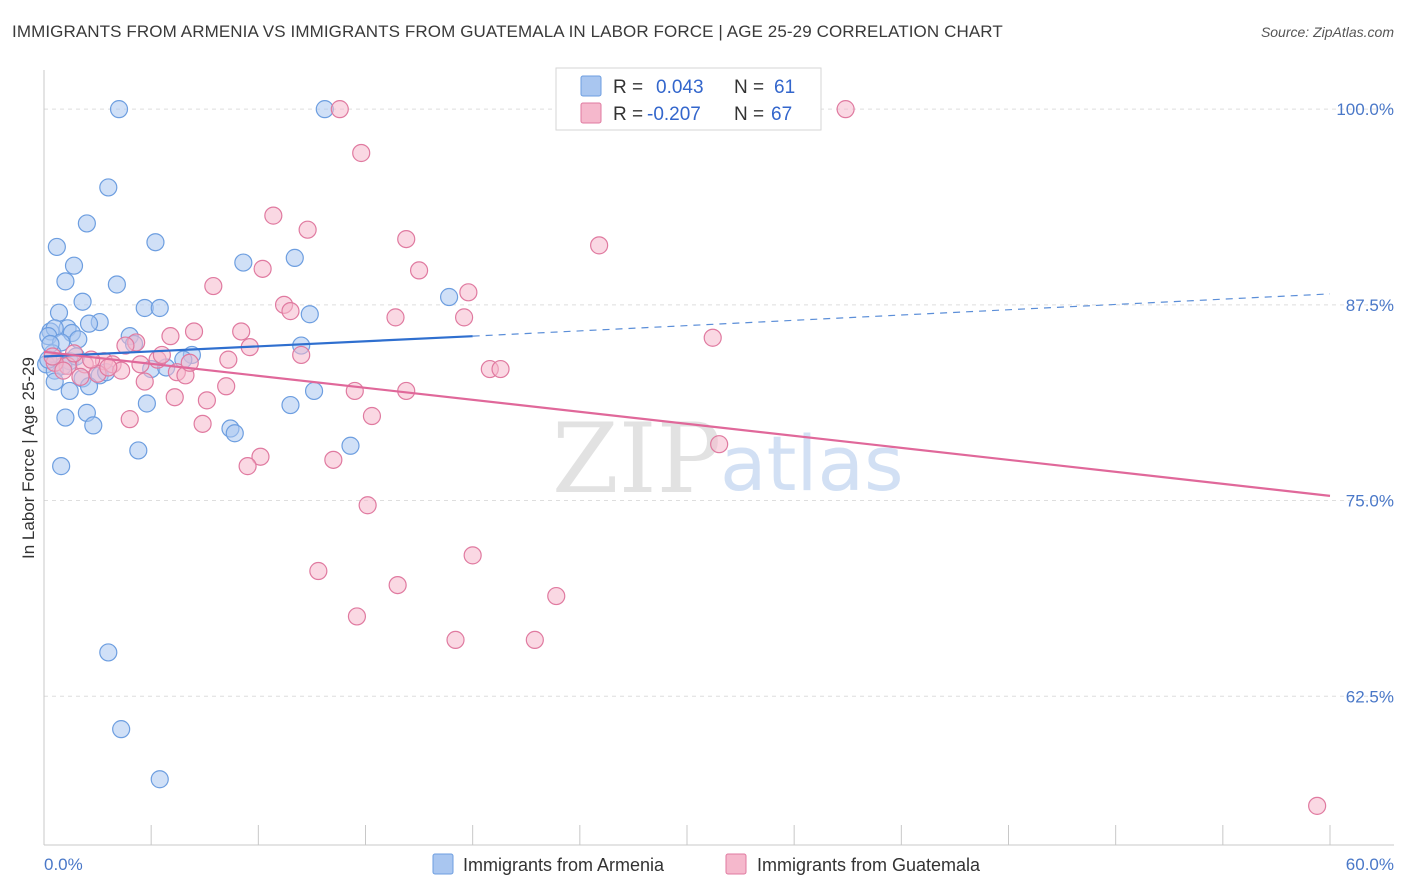 This screenshot has width=1406, height=892. I want to click on bottom-legend-label-armenia: Immigrants from Armenia, so click(564, 865).